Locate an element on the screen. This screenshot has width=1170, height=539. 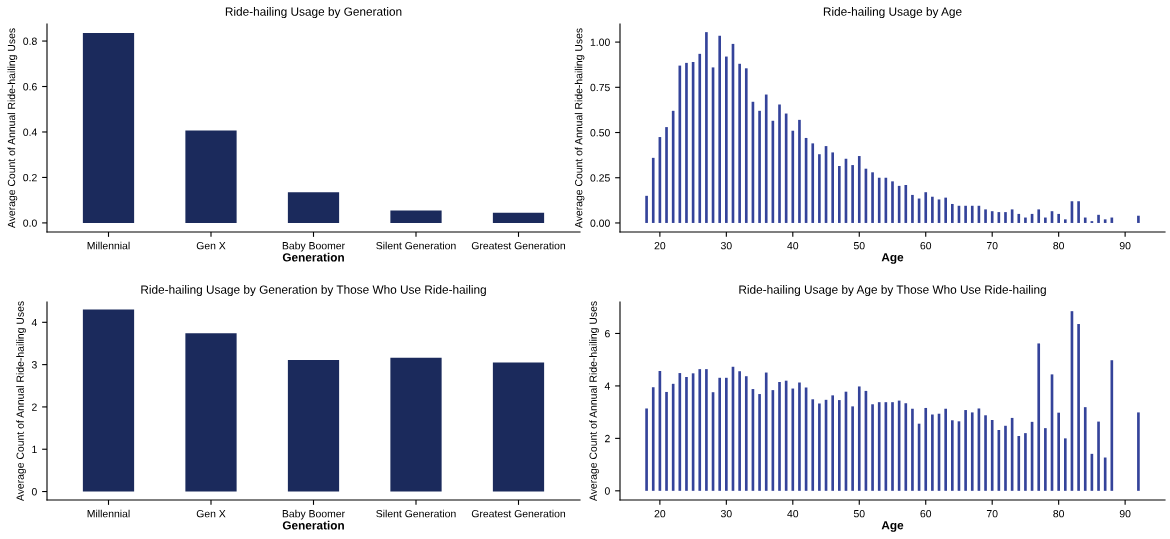
x-axis-title: Age is located at coordinates (892, 526).